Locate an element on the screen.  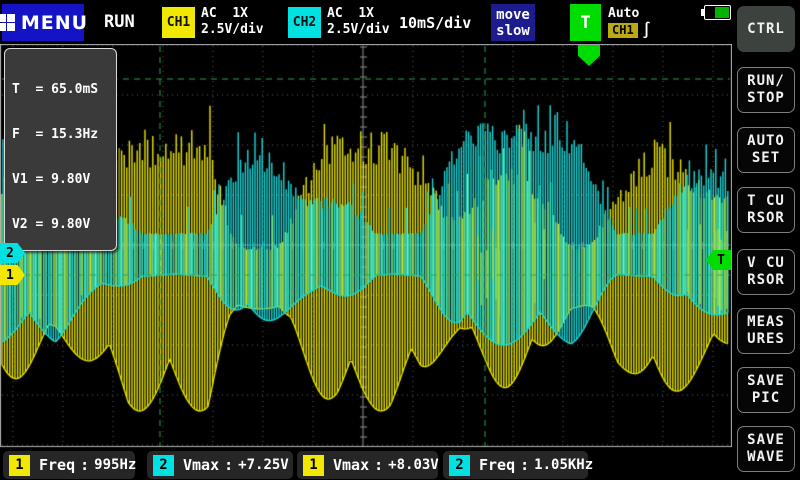
ch2-volts-div: 2.5V/div is located at coordinates (358, 29).